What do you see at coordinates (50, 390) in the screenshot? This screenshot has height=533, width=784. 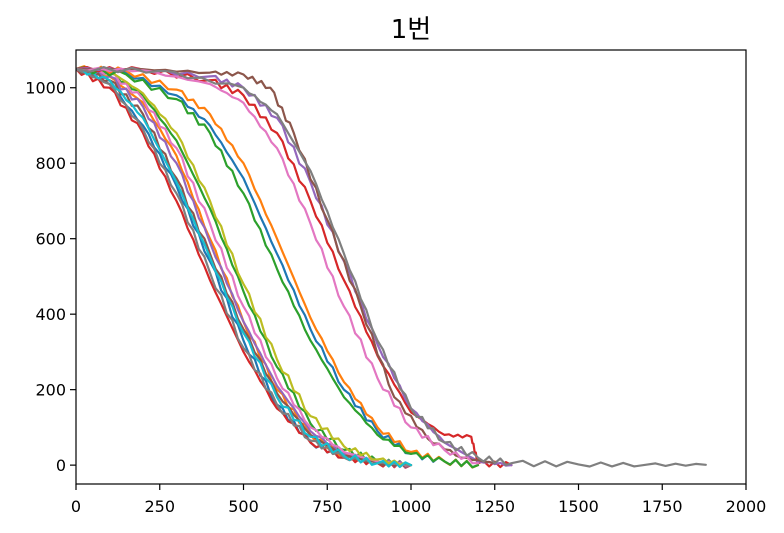 I see `y-tick-label: 200` at bounding box center [50, 390].